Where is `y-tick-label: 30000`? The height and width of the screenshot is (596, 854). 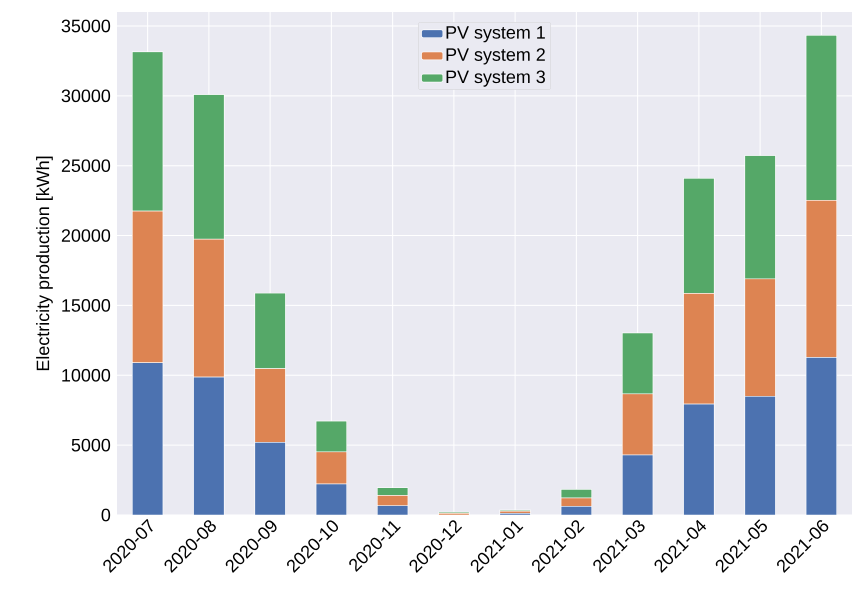
y-tick-label: 30000 is located at coordinates (86, 95).